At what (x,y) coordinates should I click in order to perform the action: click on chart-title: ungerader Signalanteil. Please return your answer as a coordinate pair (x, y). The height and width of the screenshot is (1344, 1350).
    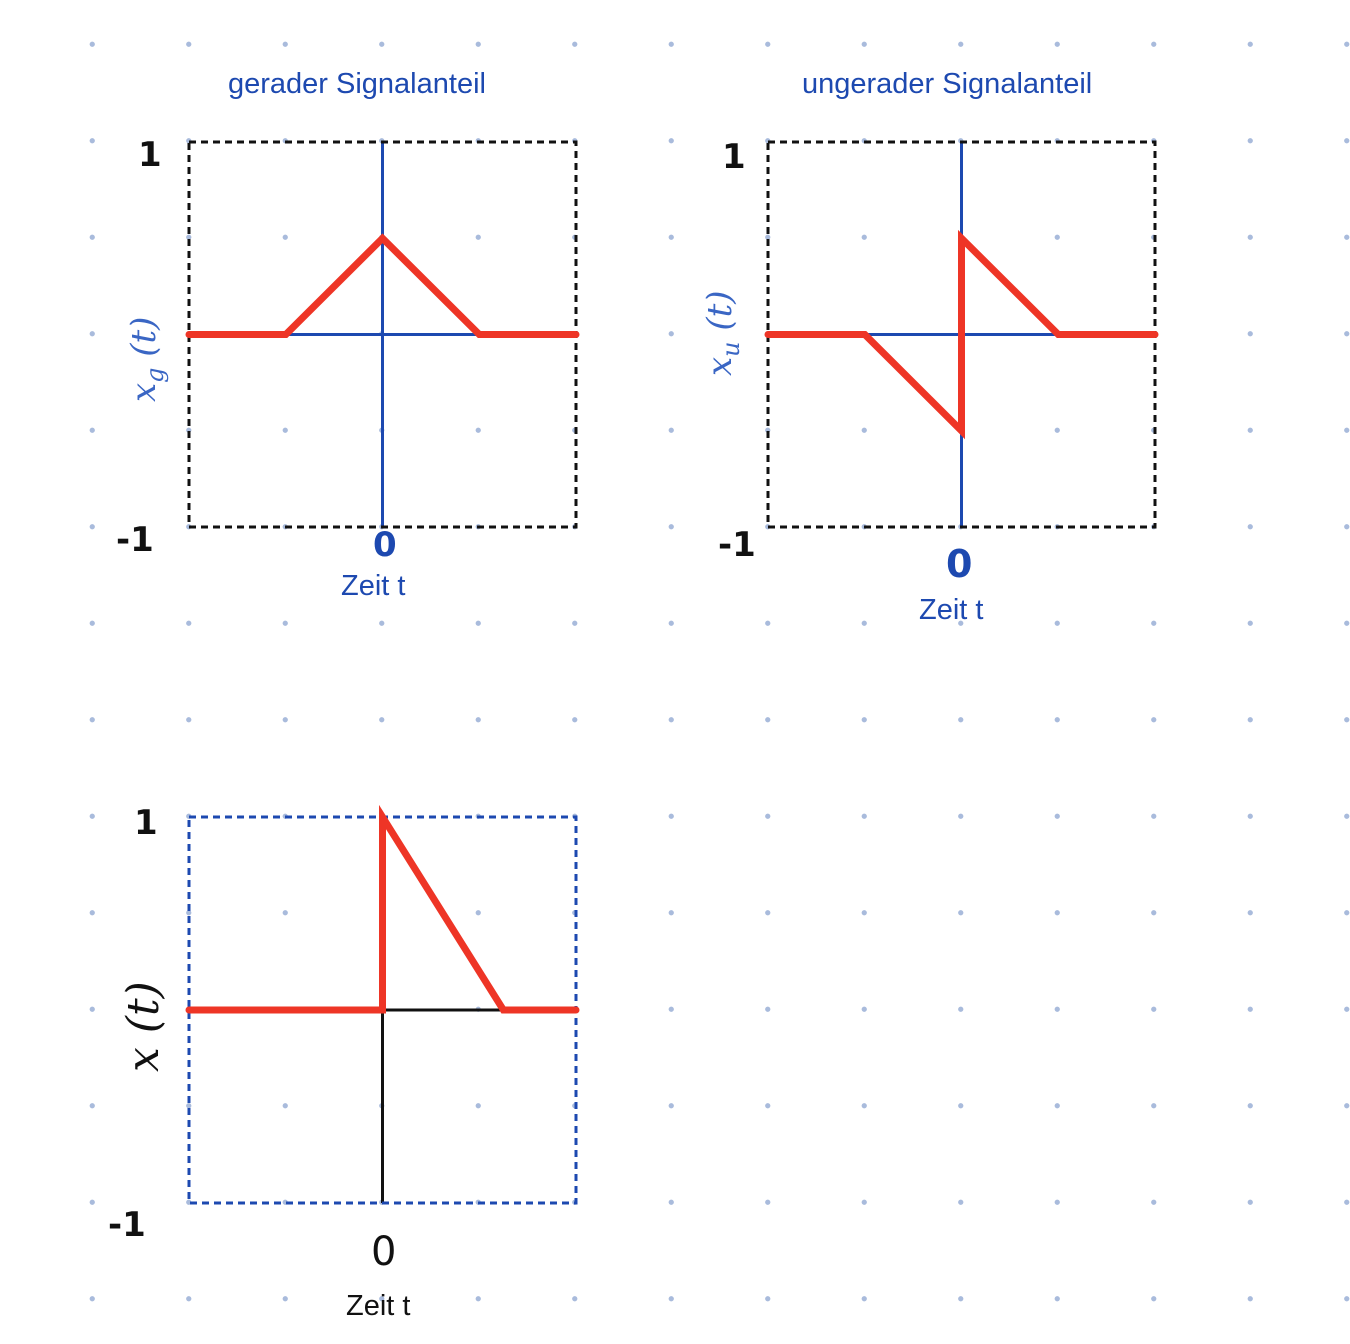
    Looking at the image, I should click on (947, 84).